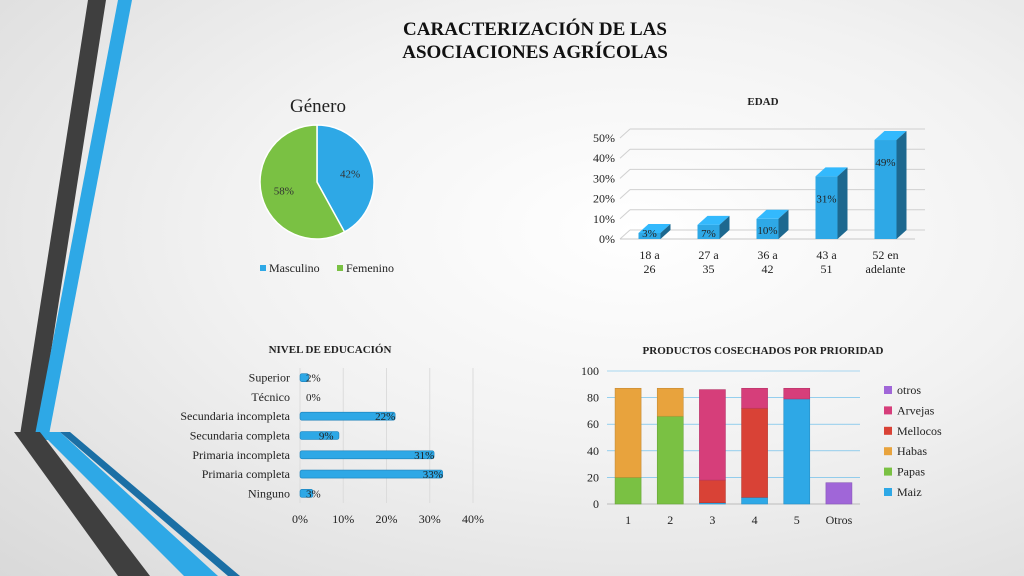 Image resolution: width=1024 pixels, height=576 pixels. I want to click on page-title-line-1: CARACTERIZACIÓN DE LAS, so click(535, 29).